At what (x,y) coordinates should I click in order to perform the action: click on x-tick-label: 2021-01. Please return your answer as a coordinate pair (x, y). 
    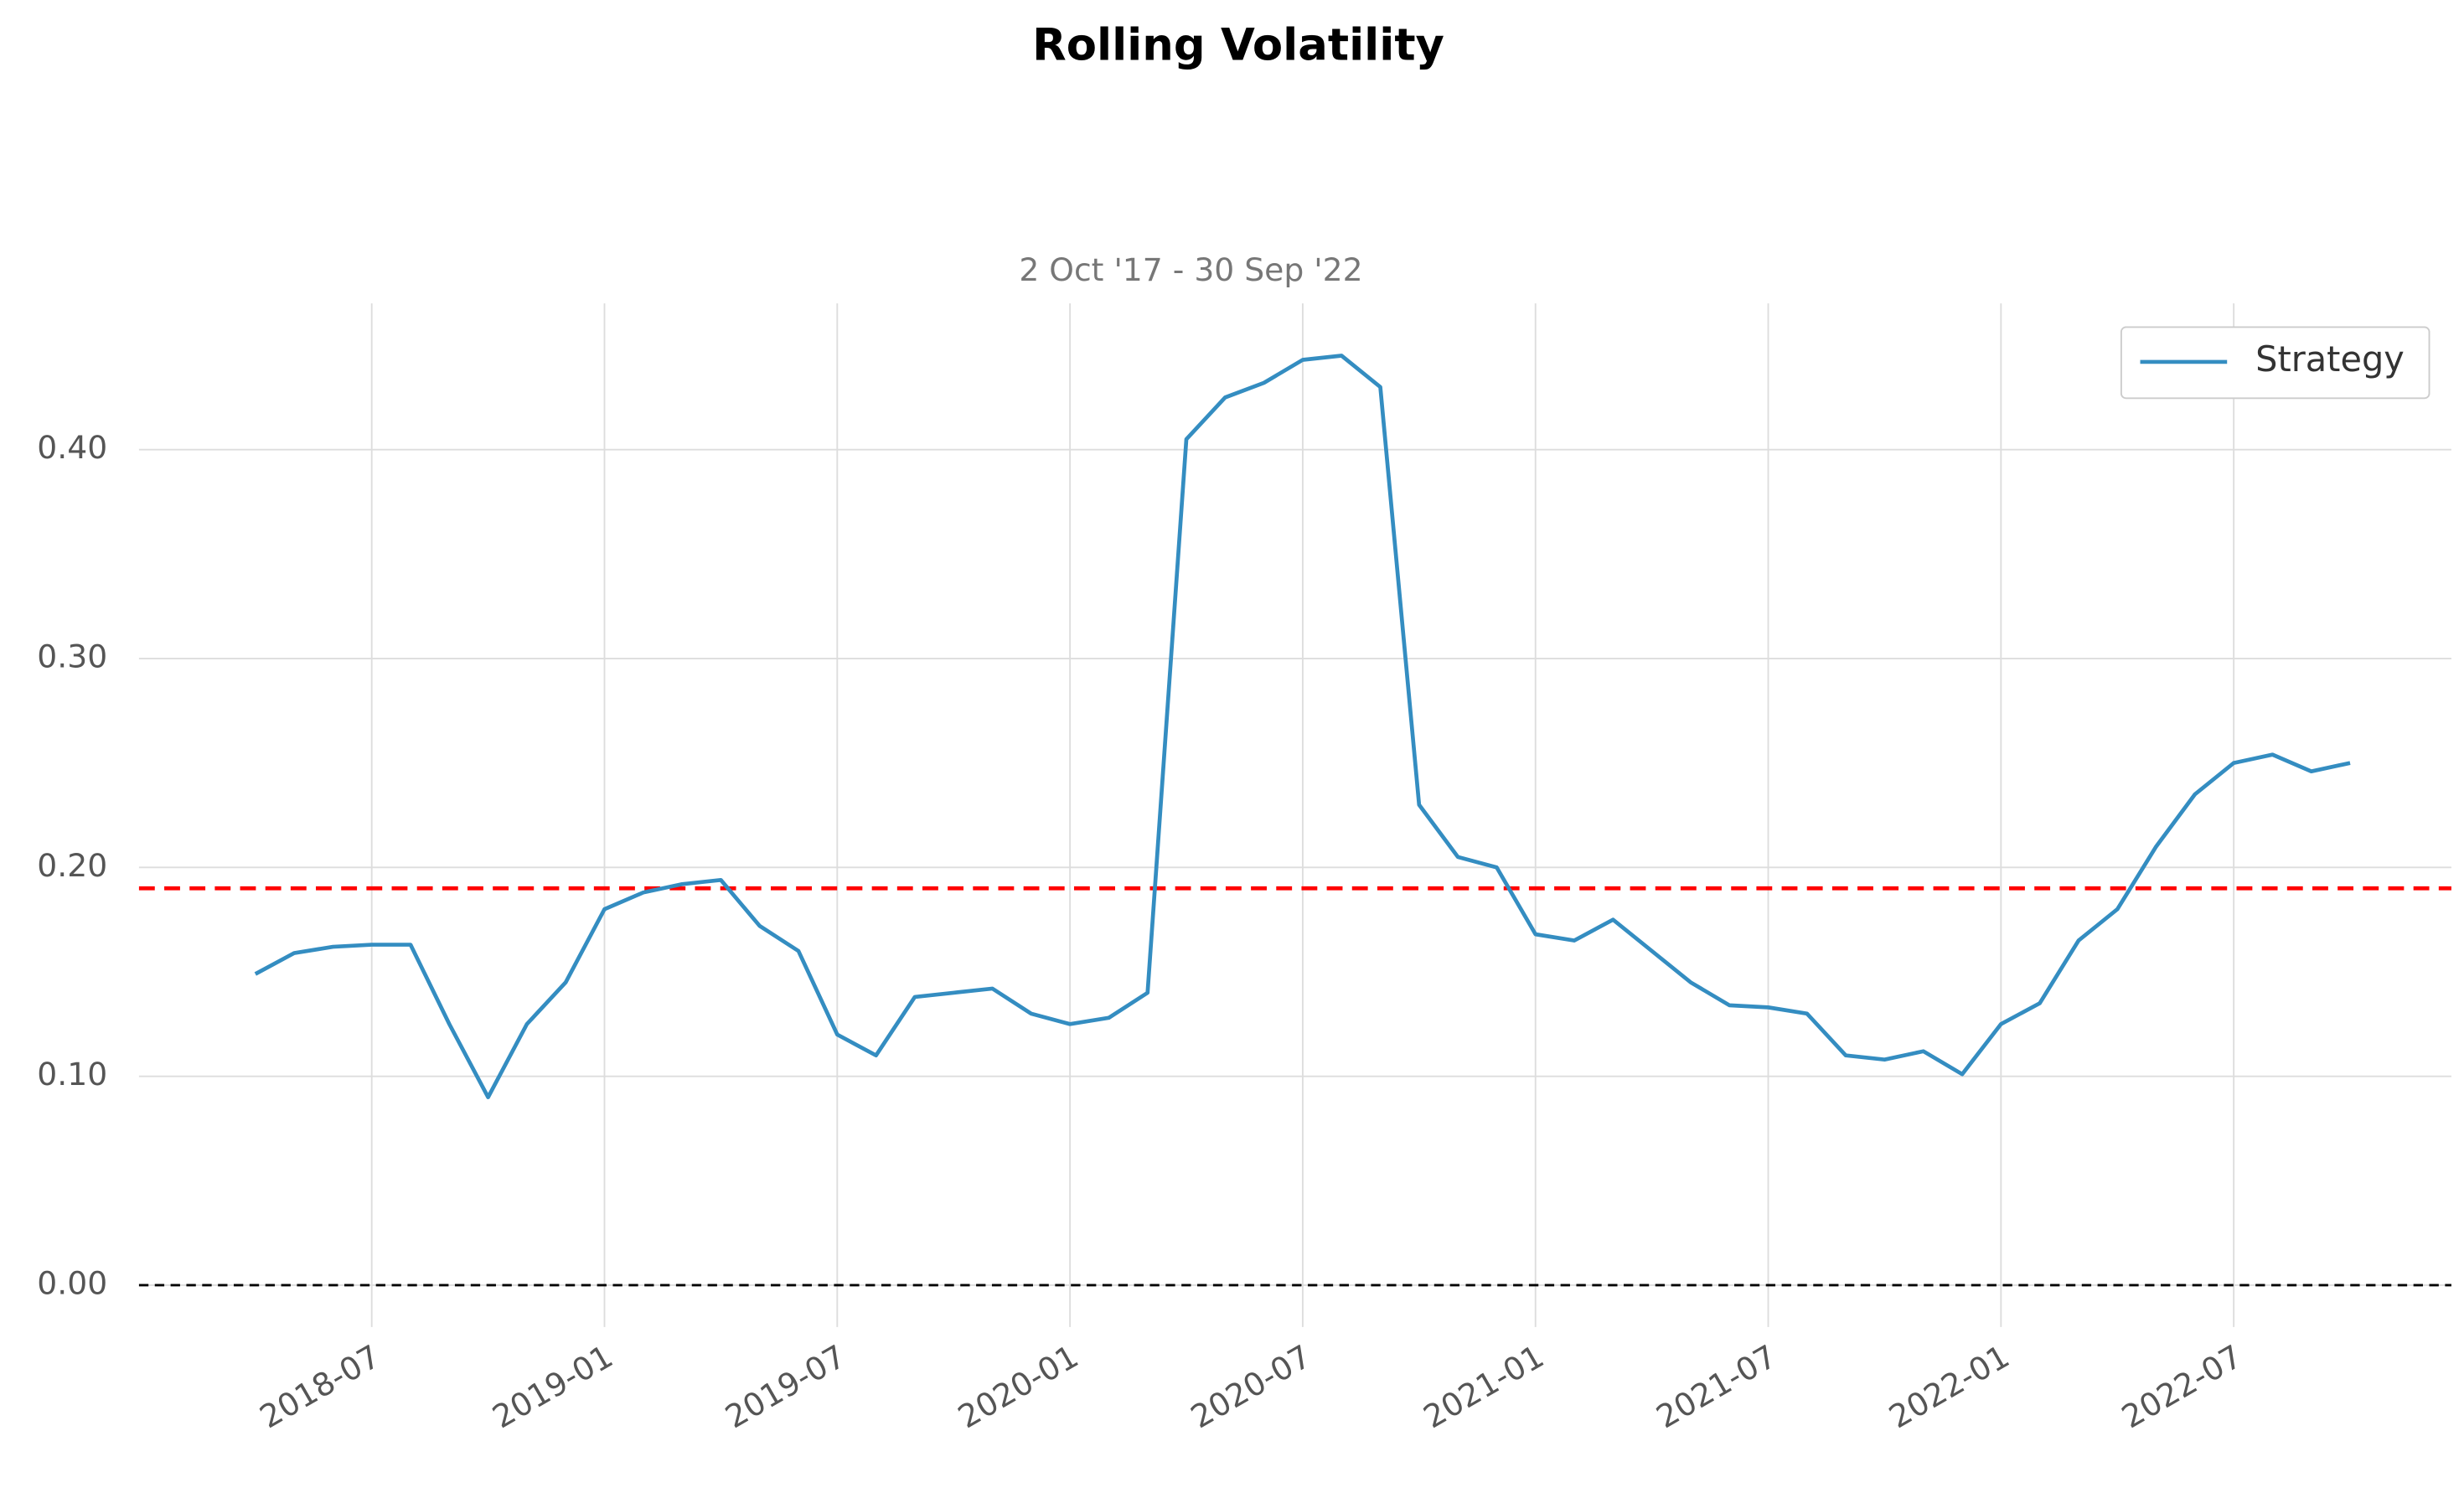
    Looking at the image, I should click on (1484, 1387).